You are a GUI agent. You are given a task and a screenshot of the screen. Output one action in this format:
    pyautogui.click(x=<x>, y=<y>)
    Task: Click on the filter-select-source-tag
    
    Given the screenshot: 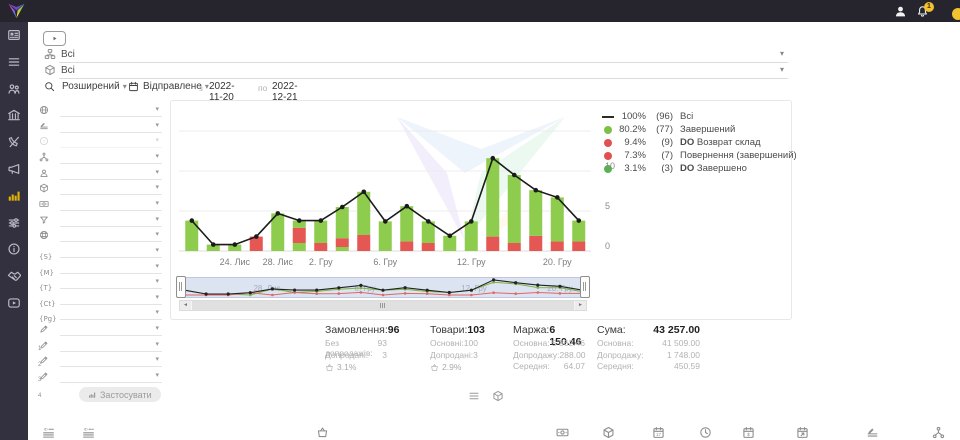 What is the action you would take?
    pyautogui.click(x=111, y=251)
    